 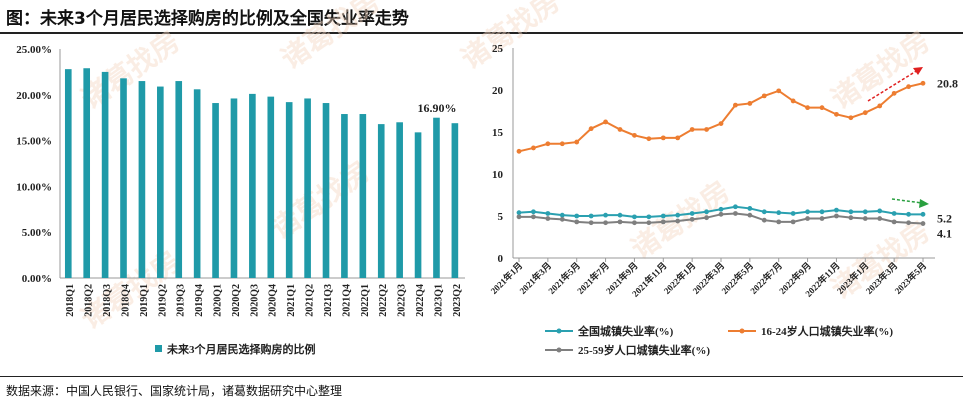 What do you see at coordinates (328, 300) in the screenshot?
I see `x-tick-label: 2021Q3` at bounding box center [328, 300].